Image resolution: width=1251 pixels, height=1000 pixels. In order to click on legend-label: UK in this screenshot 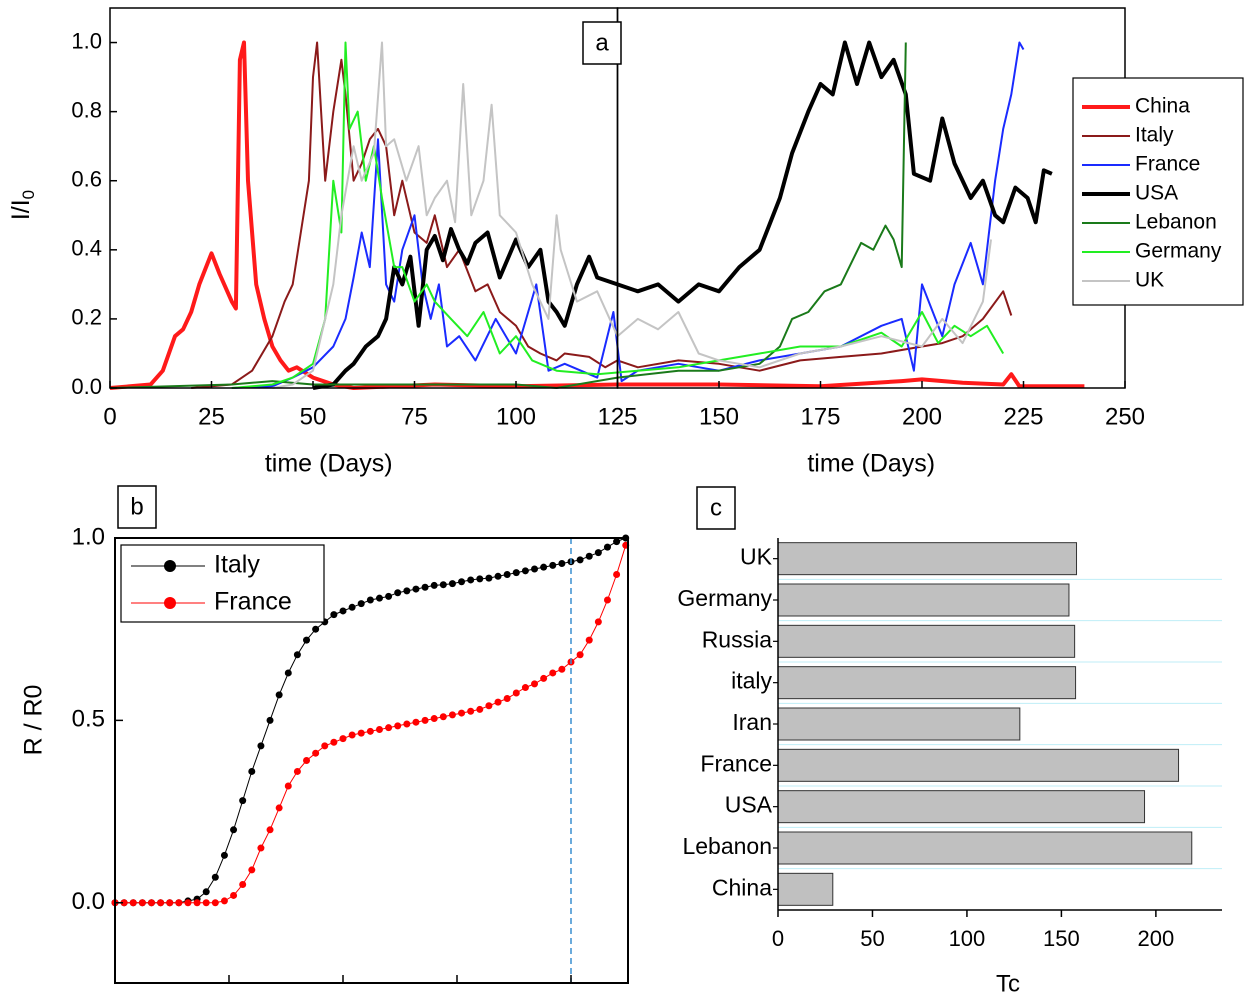, I will do `click(1149, 280)`.